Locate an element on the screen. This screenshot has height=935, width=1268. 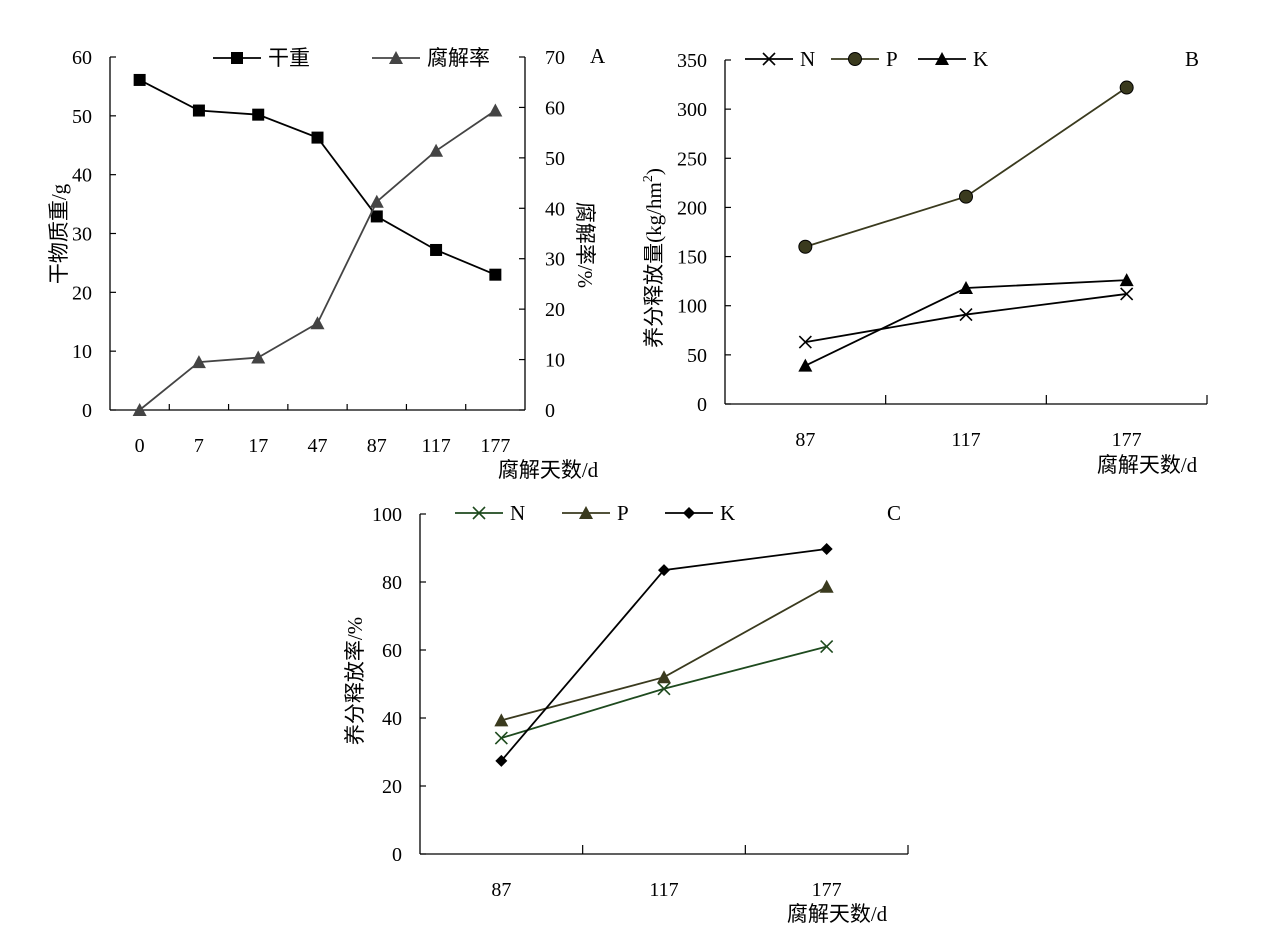
b-y-axis-title: 养分释放量(kg/hm2) is located at coordinates (653, 258).